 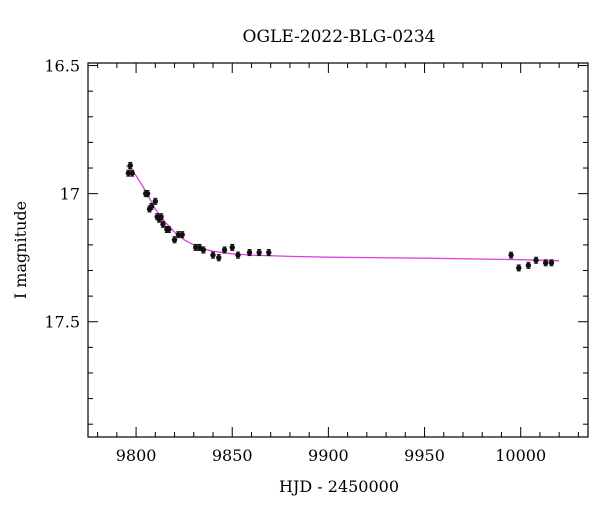 I want to click on x-axis-label: HJD - 2450000, so click(x=339, y=486).